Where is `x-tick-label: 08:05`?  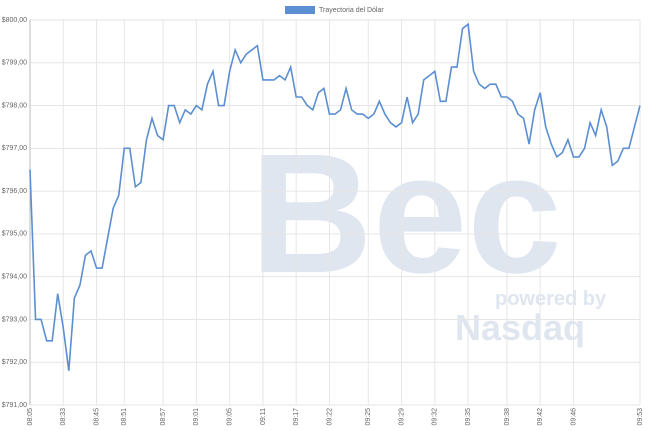
x-tick-label: 08:05 is located at coordinates (30, 417).